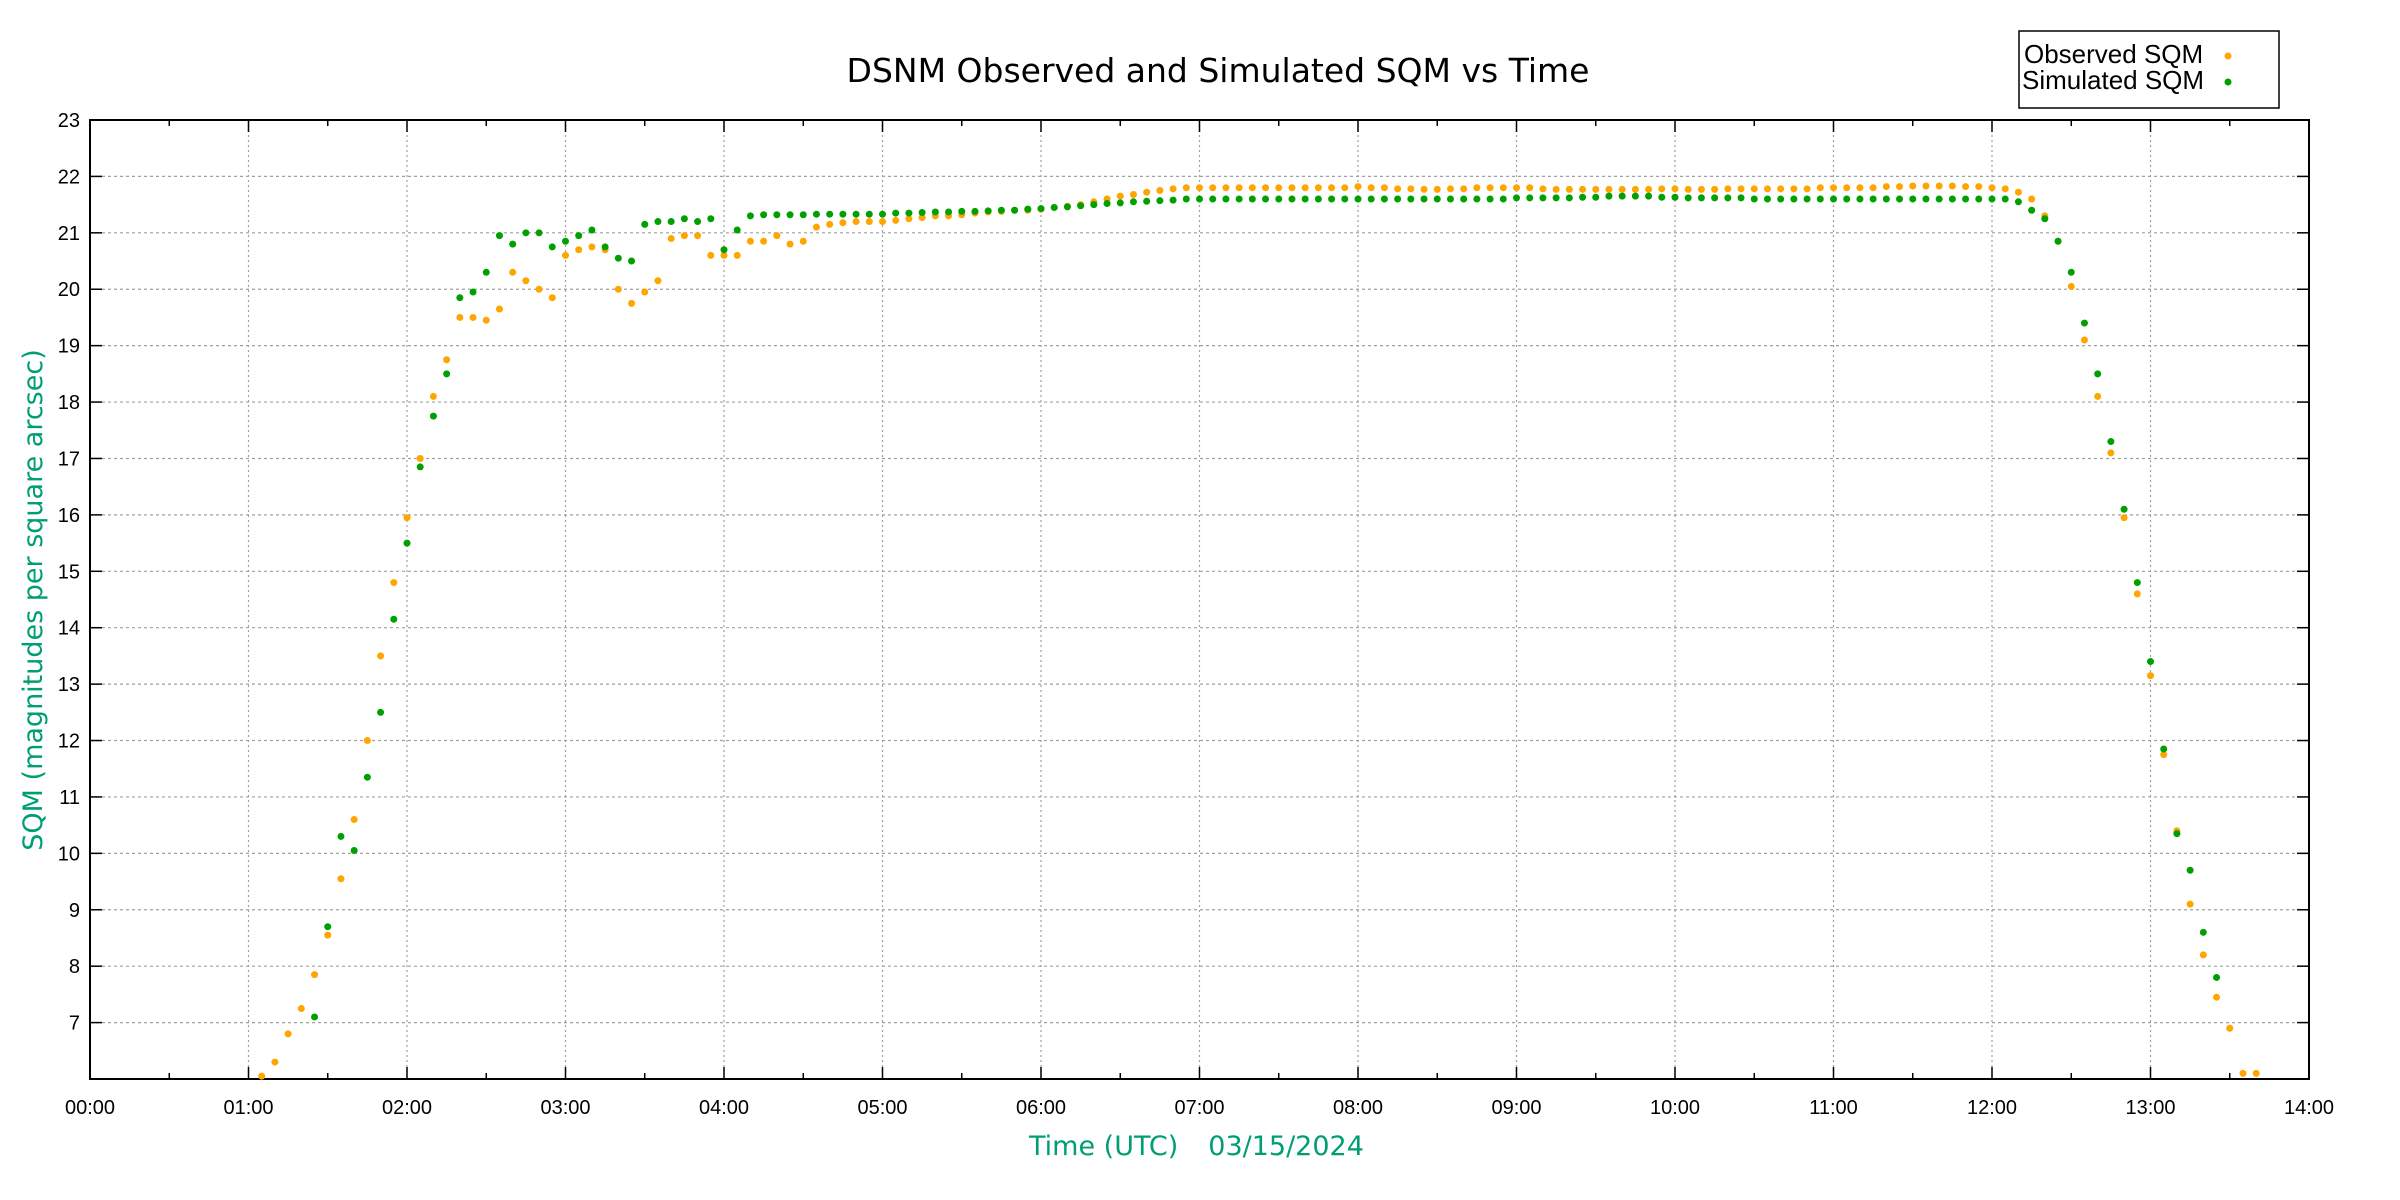  I want to click on y-tick-label: 11, so click(69, 798).